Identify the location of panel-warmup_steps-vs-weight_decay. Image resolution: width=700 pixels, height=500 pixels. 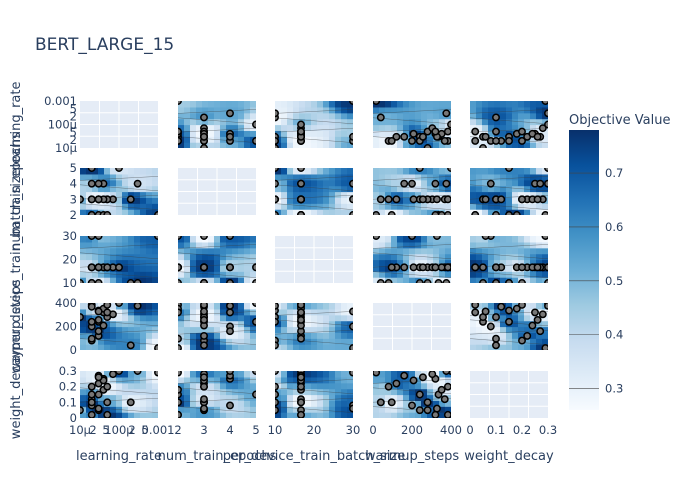
(509, 326).